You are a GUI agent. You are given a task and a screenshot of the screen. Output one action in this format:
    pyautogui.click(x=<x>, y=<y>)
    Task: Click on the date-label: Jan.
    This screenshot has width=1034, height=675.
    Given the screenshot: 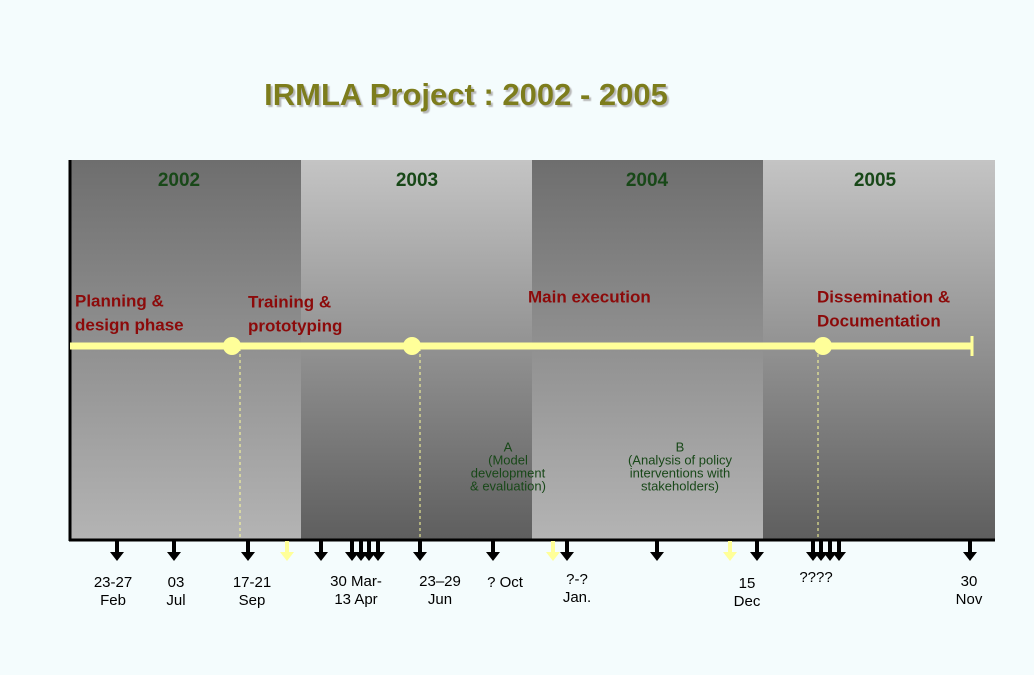 What is the action you would take?
    pyautogui.click(x=577, y=597)
    